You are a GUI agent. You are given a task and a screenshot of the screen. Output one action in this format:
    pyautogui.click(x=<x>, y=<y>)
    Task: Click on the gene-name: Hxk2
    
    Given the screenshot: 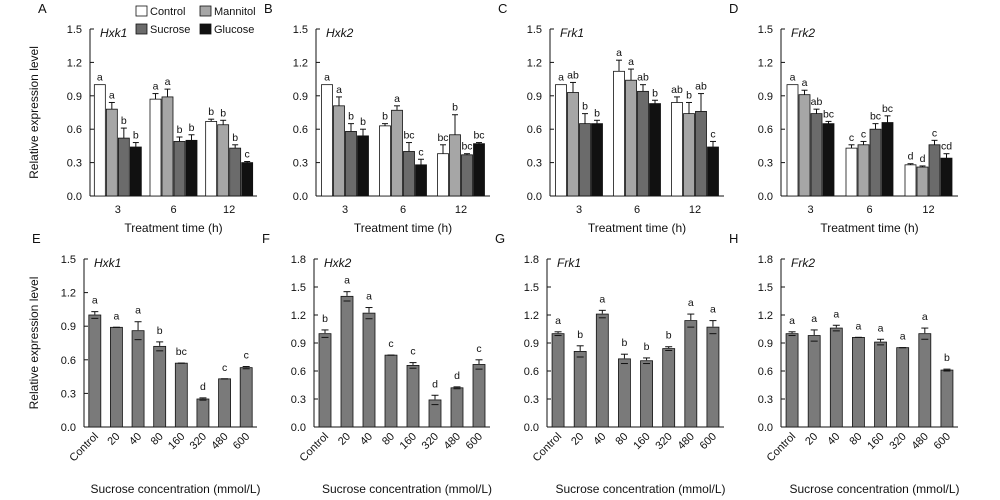 What is the action you would take?
    pyautogui.click(x=338, y=263)
    